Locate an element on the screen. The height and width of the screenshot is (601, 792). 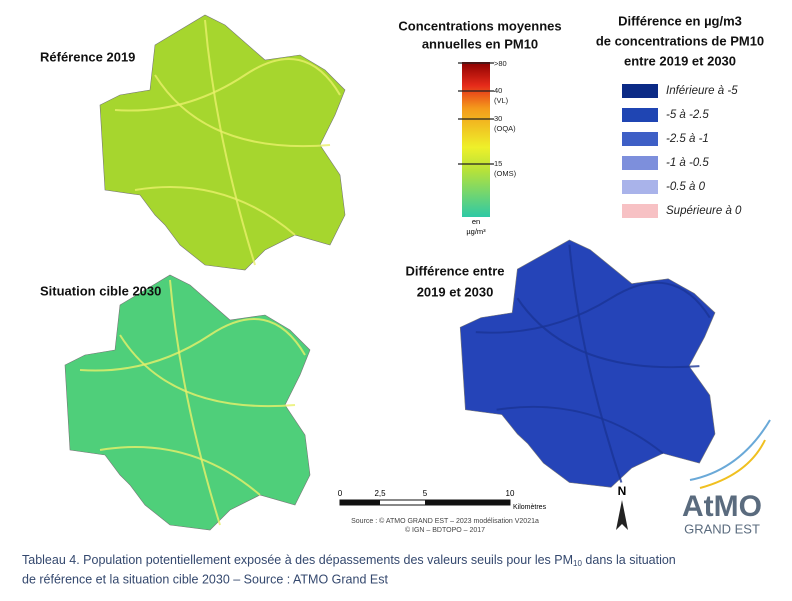
map-label: Différence entre is located at coordinates (455, 270).